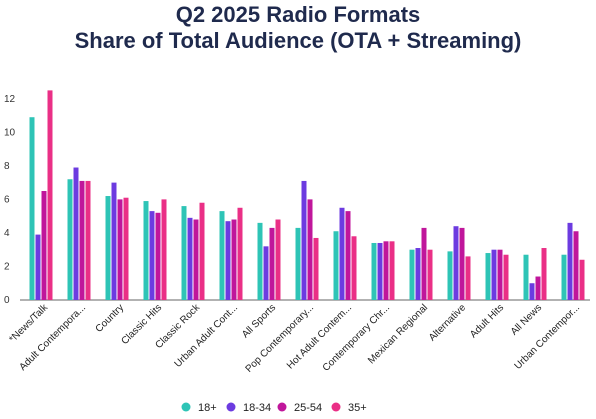  I want to click on x-tick-label: Country, so click(110, 318).